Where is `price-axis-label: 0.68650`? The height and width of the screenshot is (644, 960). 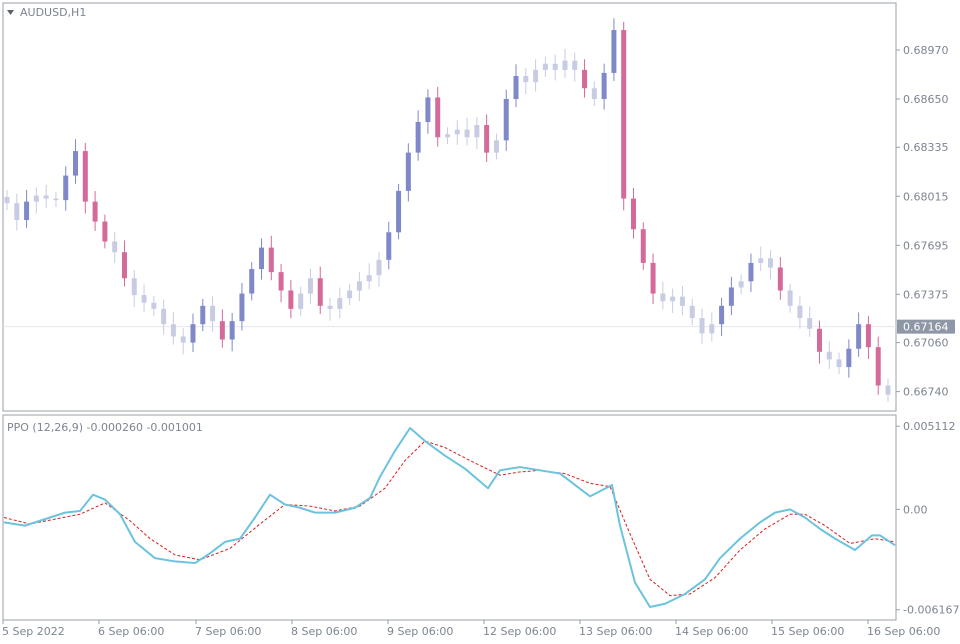 price-axis-label: 0.68650 is located at coordinates (926, 99).